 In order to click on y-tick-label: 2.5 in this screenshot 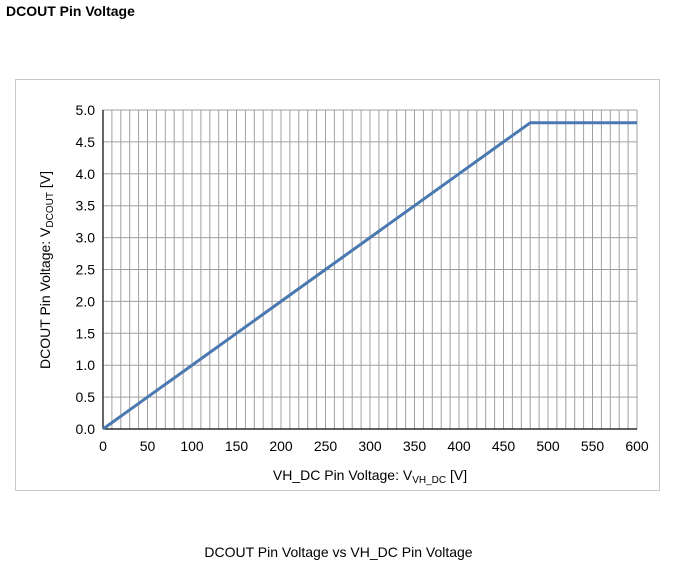, I will do `click(86, 270)`.